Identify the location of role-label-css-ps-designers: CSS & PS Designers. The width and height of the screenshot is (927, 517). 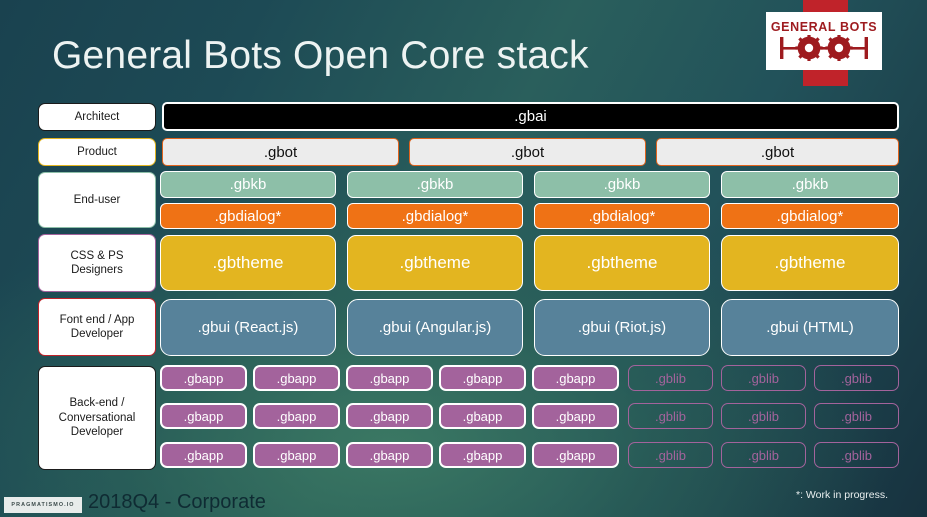
(97, 263).